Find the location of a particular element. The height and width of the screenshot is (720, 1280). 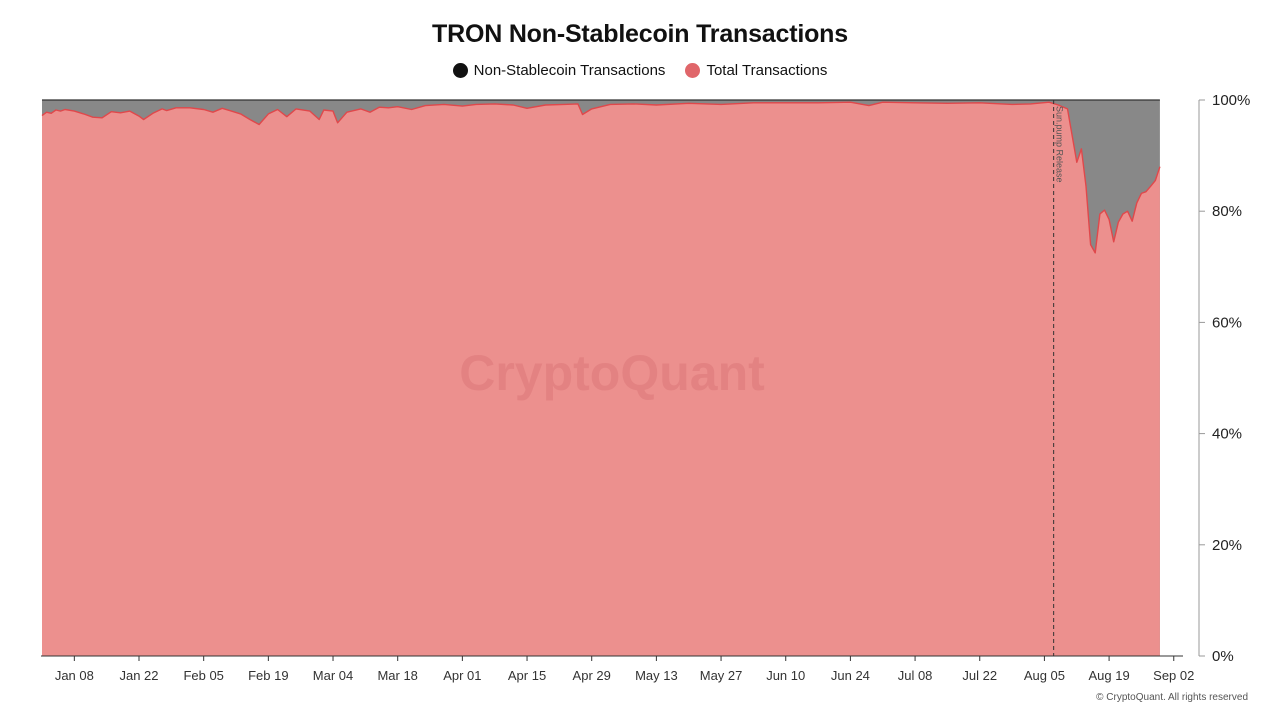

x-tick-label: Jan 22 is located at coordinates (138, 675).